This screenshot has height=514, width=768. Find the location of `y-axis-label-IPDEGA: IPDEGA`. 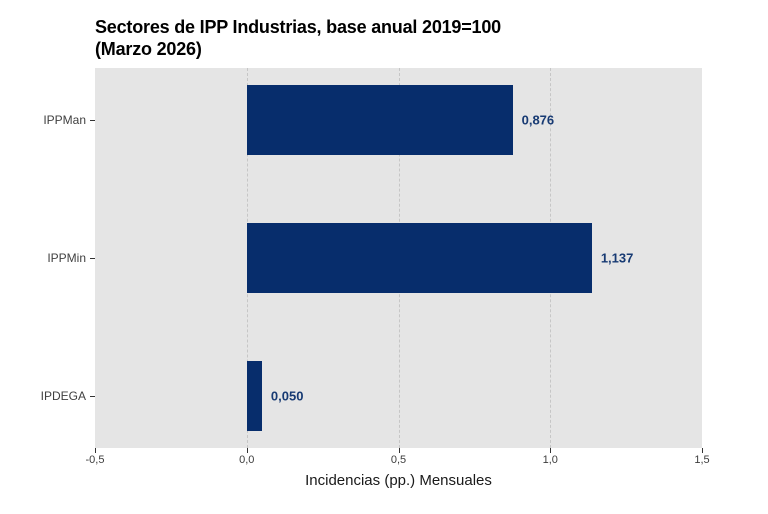

y-axis-label-IPDEGA: IPDEGA is located at coordinates (63, 395).